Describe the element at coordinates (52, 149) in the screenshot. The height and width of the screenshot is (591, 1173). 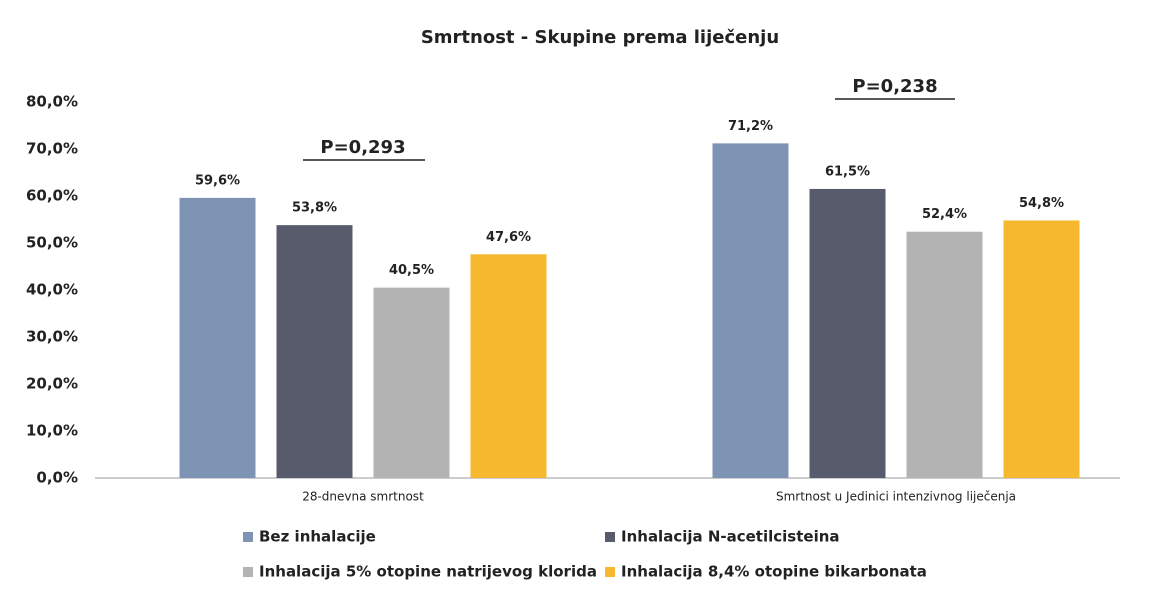
I see `y-tick-label: 70,0%` at that location.